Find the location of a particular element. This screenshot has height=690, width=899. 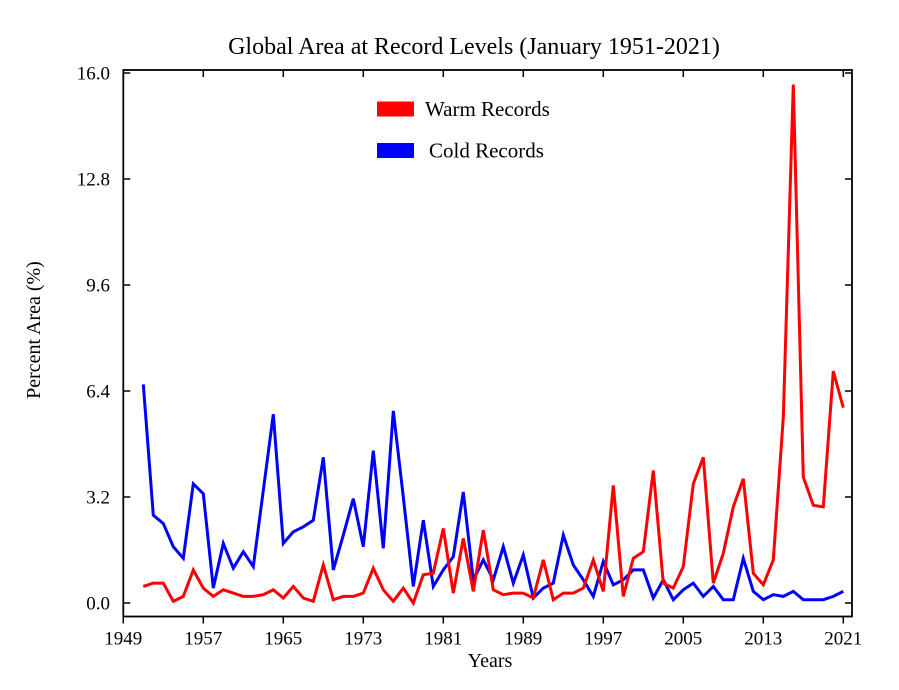

legend-label-warm-records: Warm Records is located at coordinates (487, 109).